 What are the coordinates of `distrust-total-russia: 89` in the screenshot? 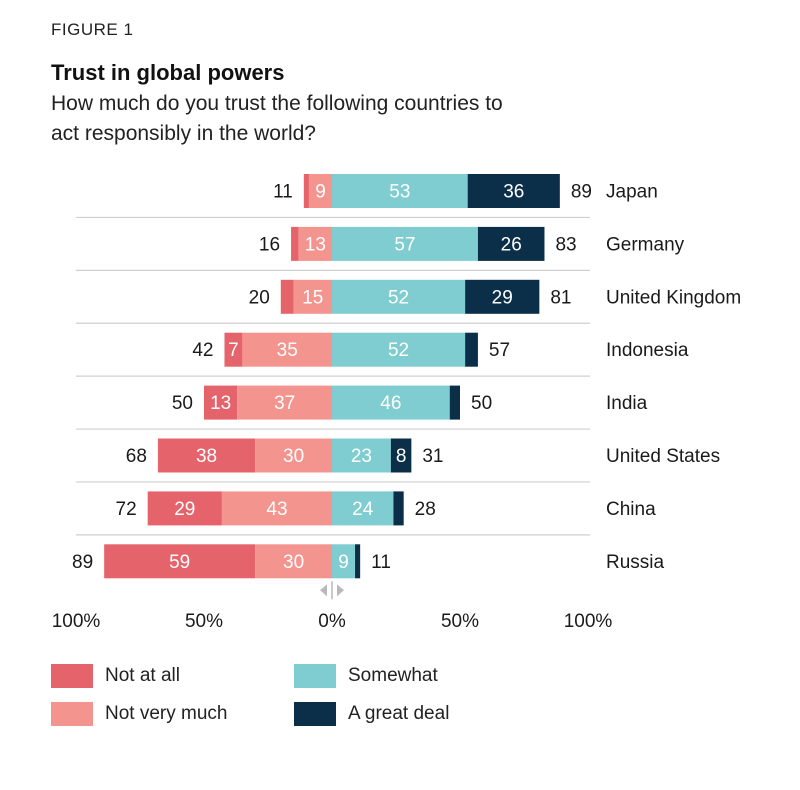 It's located at (82, 562).